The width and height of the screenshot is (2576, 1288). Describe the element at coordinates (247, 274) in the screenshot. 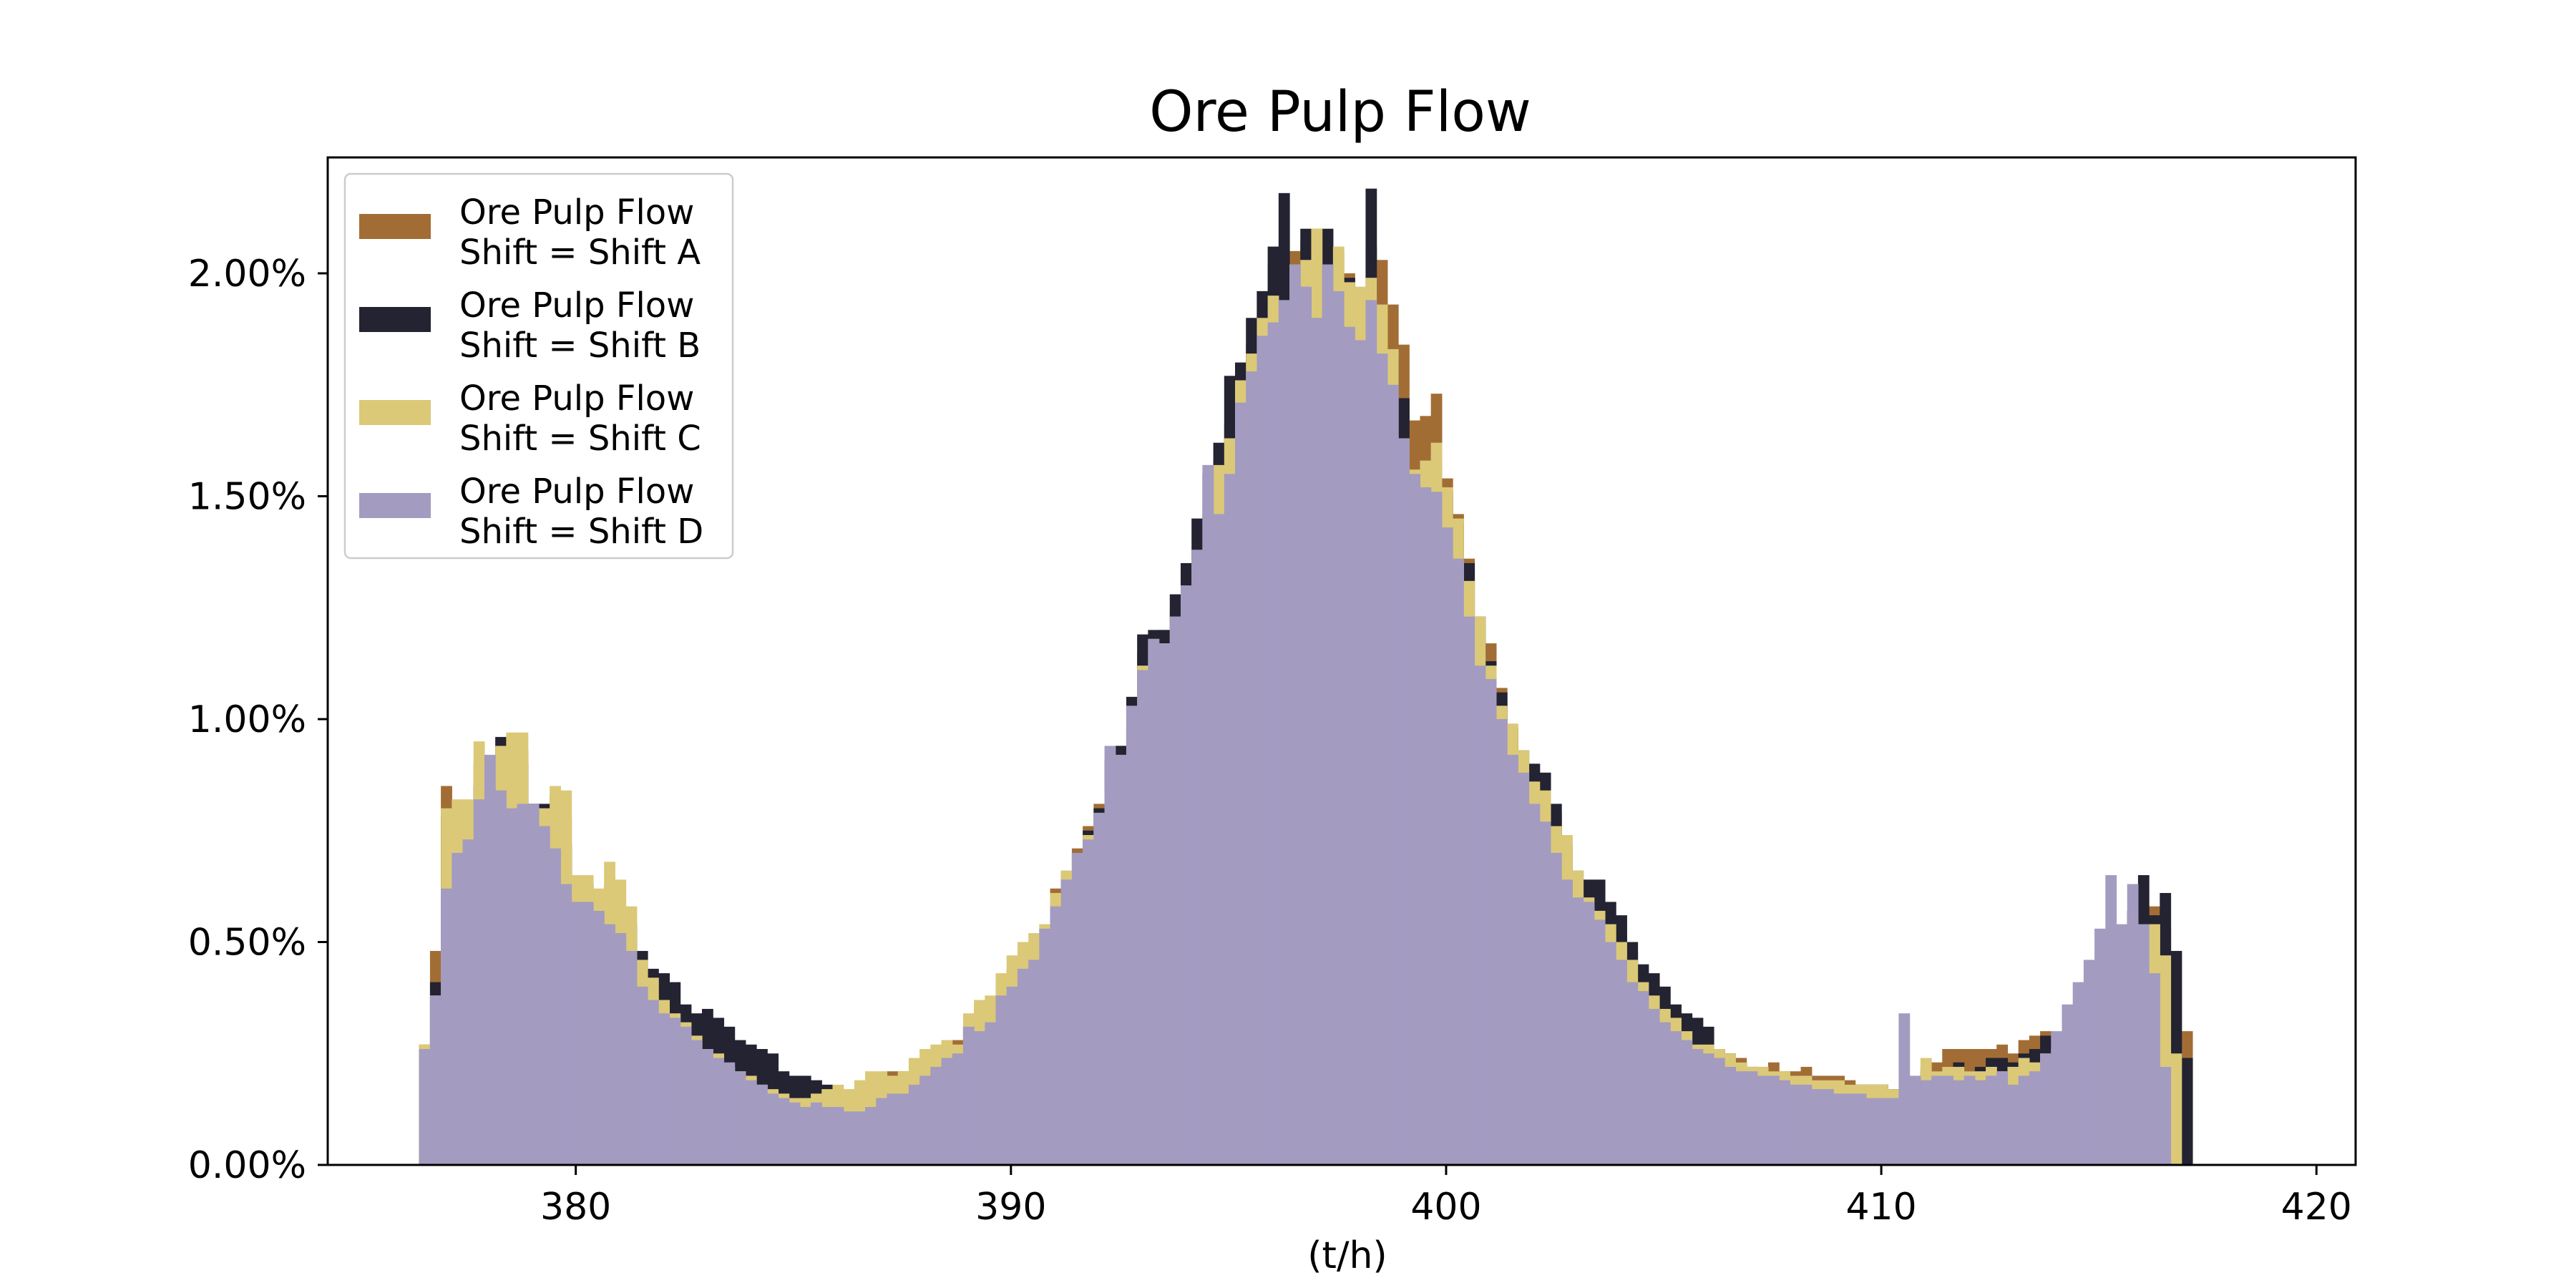

I see `y-tick-label: 2.00%` at that location.